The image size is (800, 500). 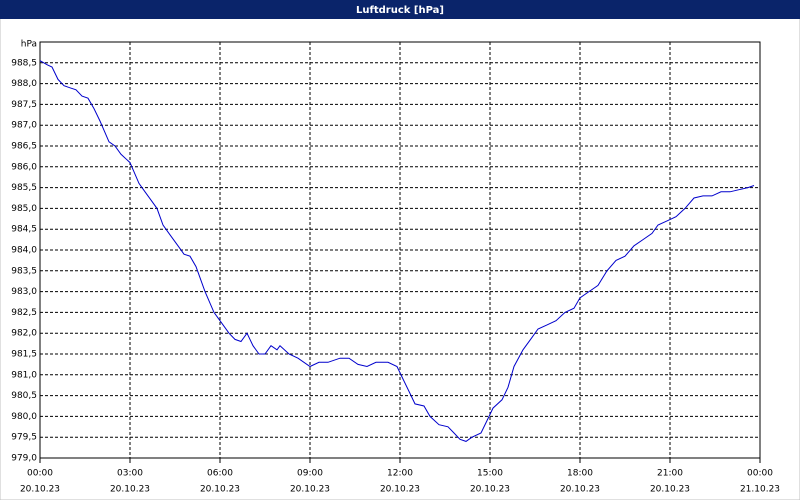 What do you see at coordinates (24, 459) in the screenshot?
I see `y-tick-label: 979,0` at bounding box center [24, 459].